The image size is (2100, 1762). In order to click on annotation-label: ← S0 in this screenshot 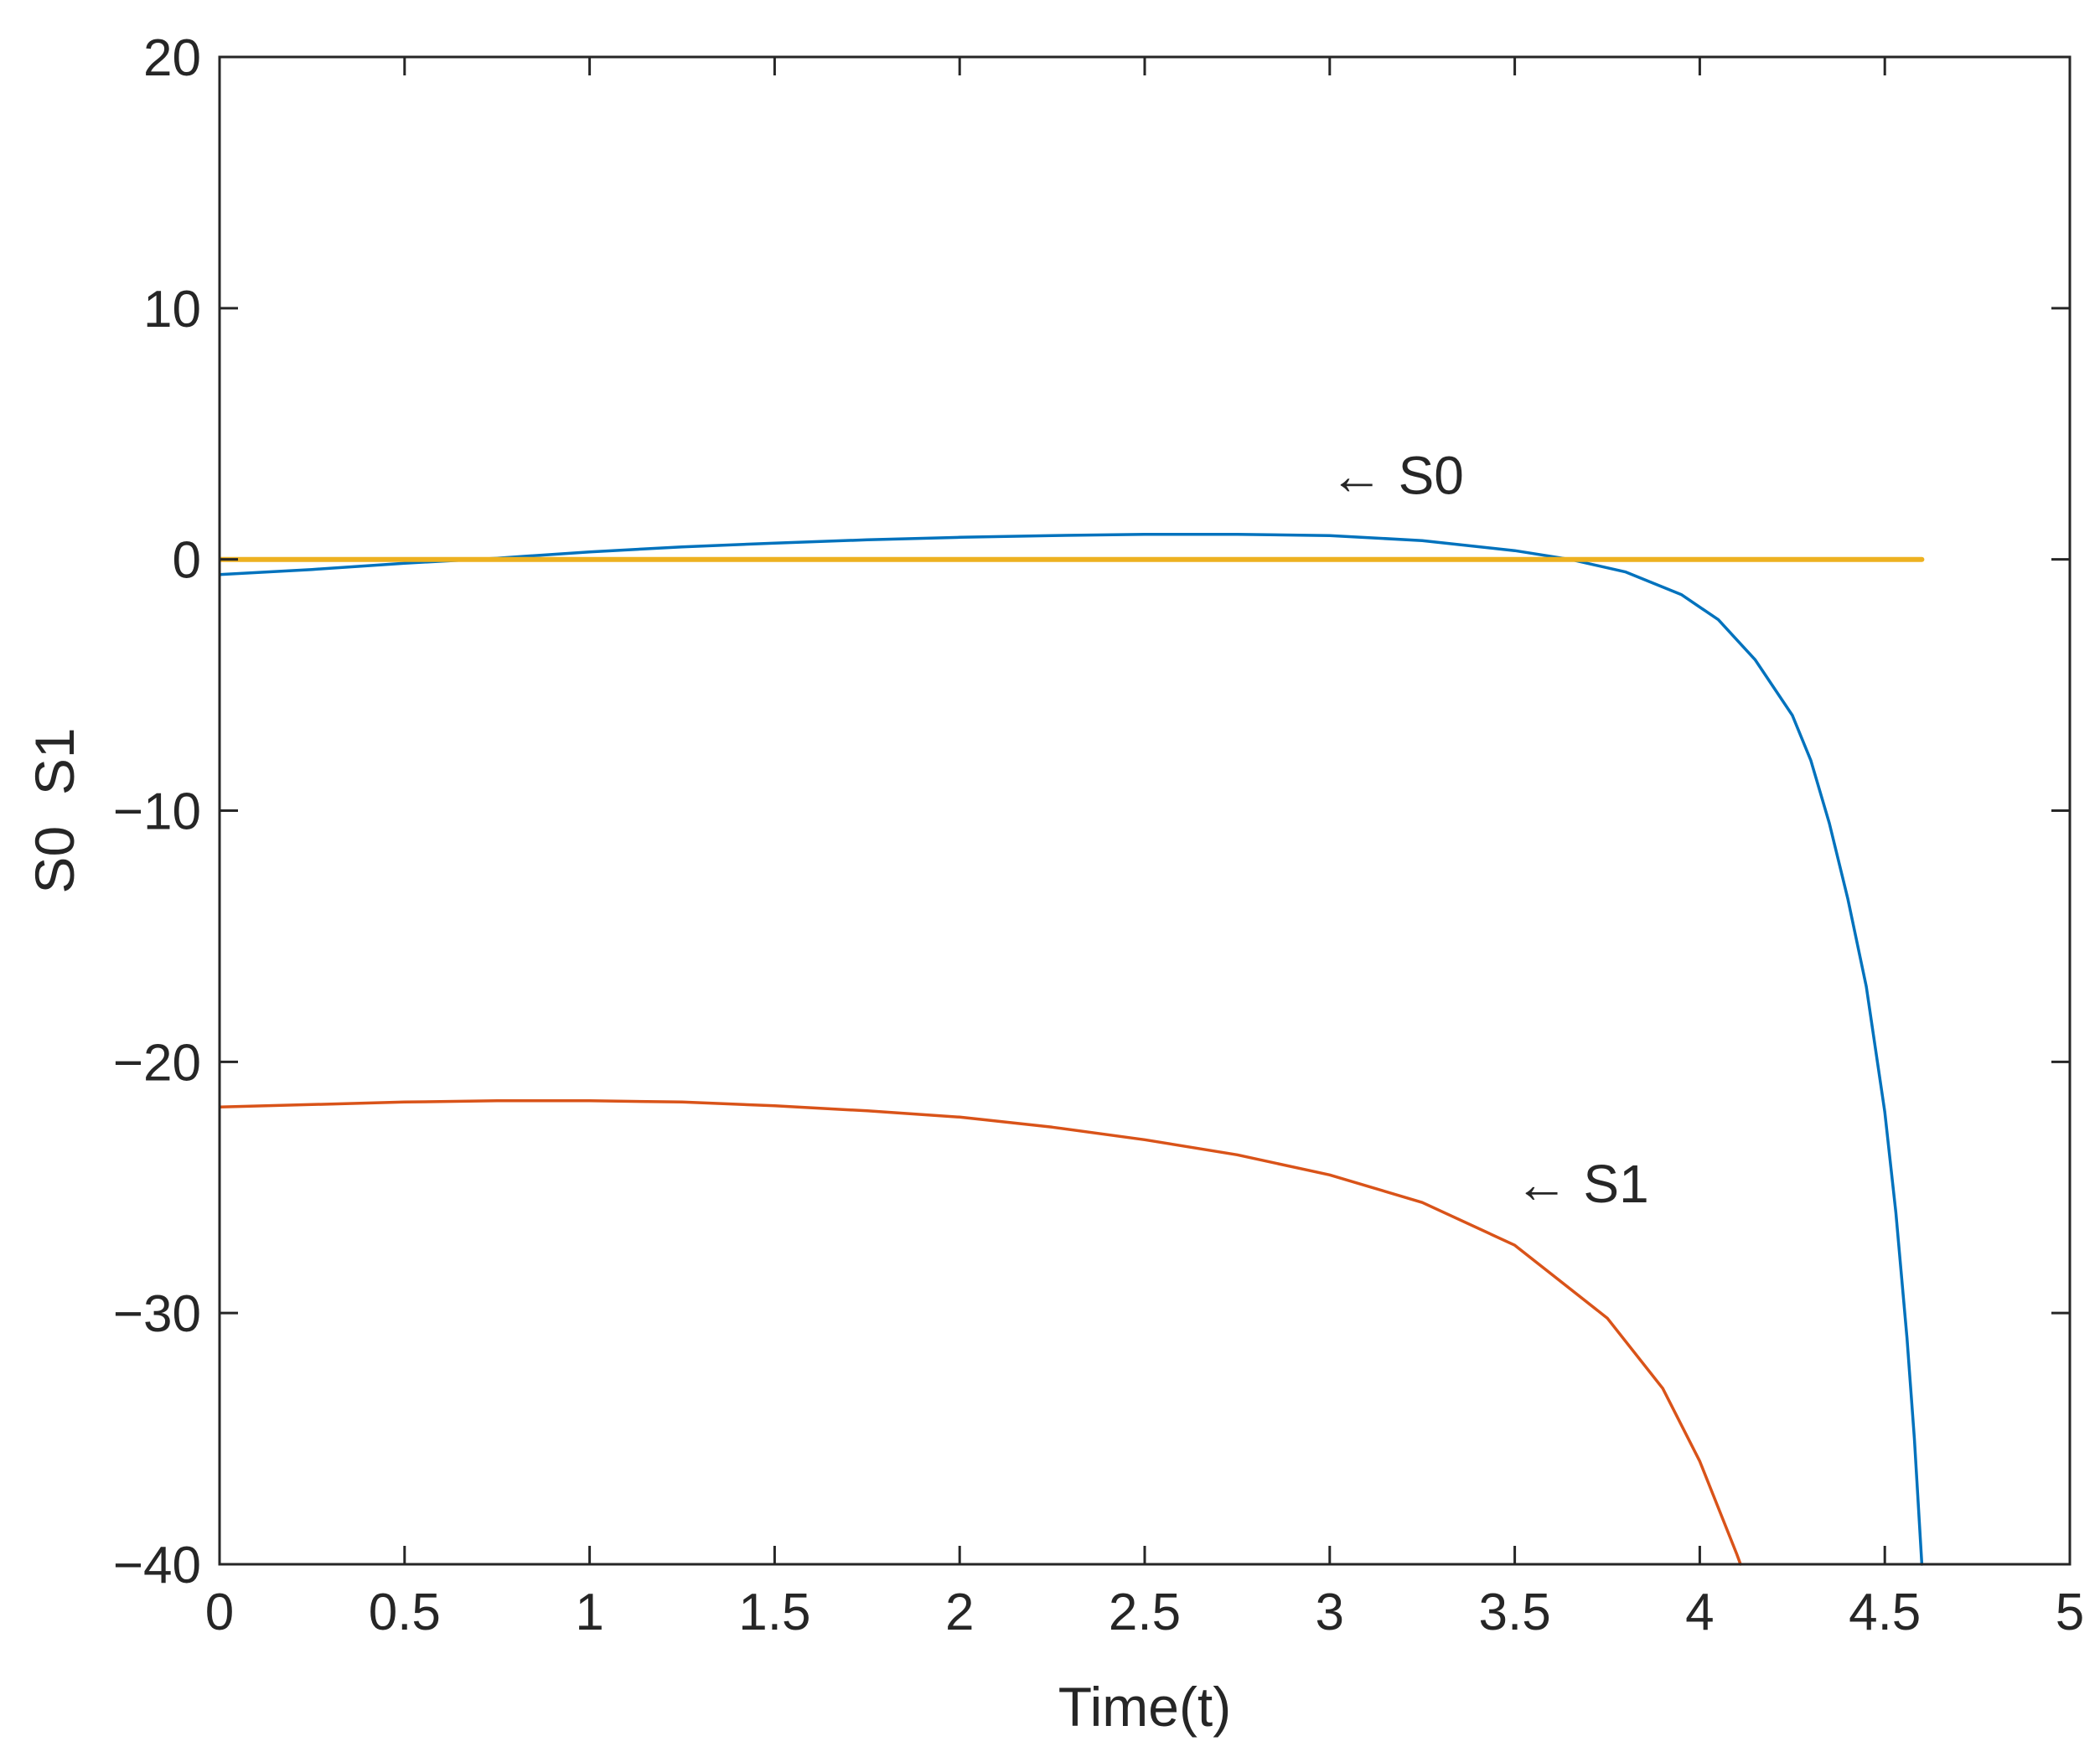, I will do `click(1397, 476)`.